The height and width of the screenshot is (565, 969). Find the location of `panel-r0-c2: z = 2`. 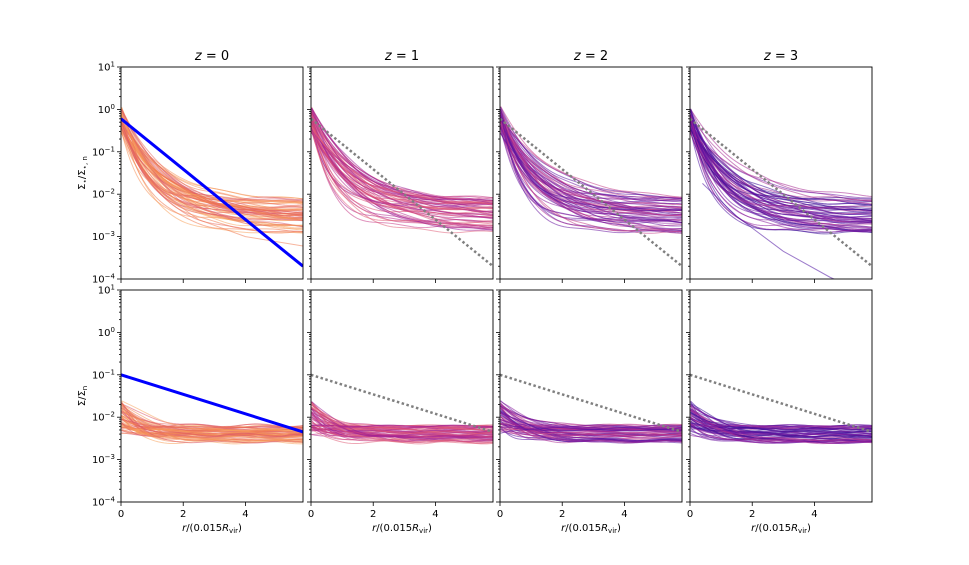

panel-r0-c2: z = 2 is located at coordinates (589, 166).